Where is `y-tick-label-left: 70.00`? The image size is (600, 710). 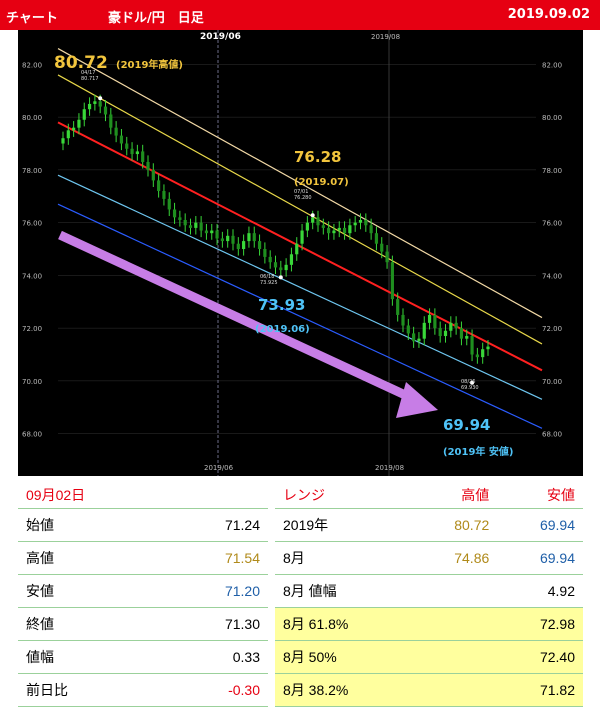
y-tick-label-left: 70.00 is located at coordinates (32, 382).